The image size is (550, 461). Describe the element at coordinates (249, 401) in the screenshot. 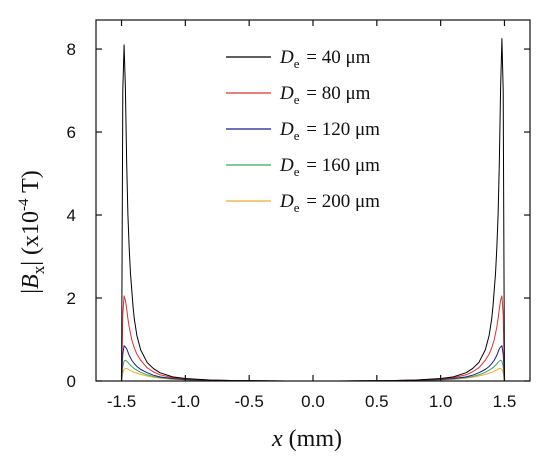

I see `x-tick-label: -0.5` at that location.